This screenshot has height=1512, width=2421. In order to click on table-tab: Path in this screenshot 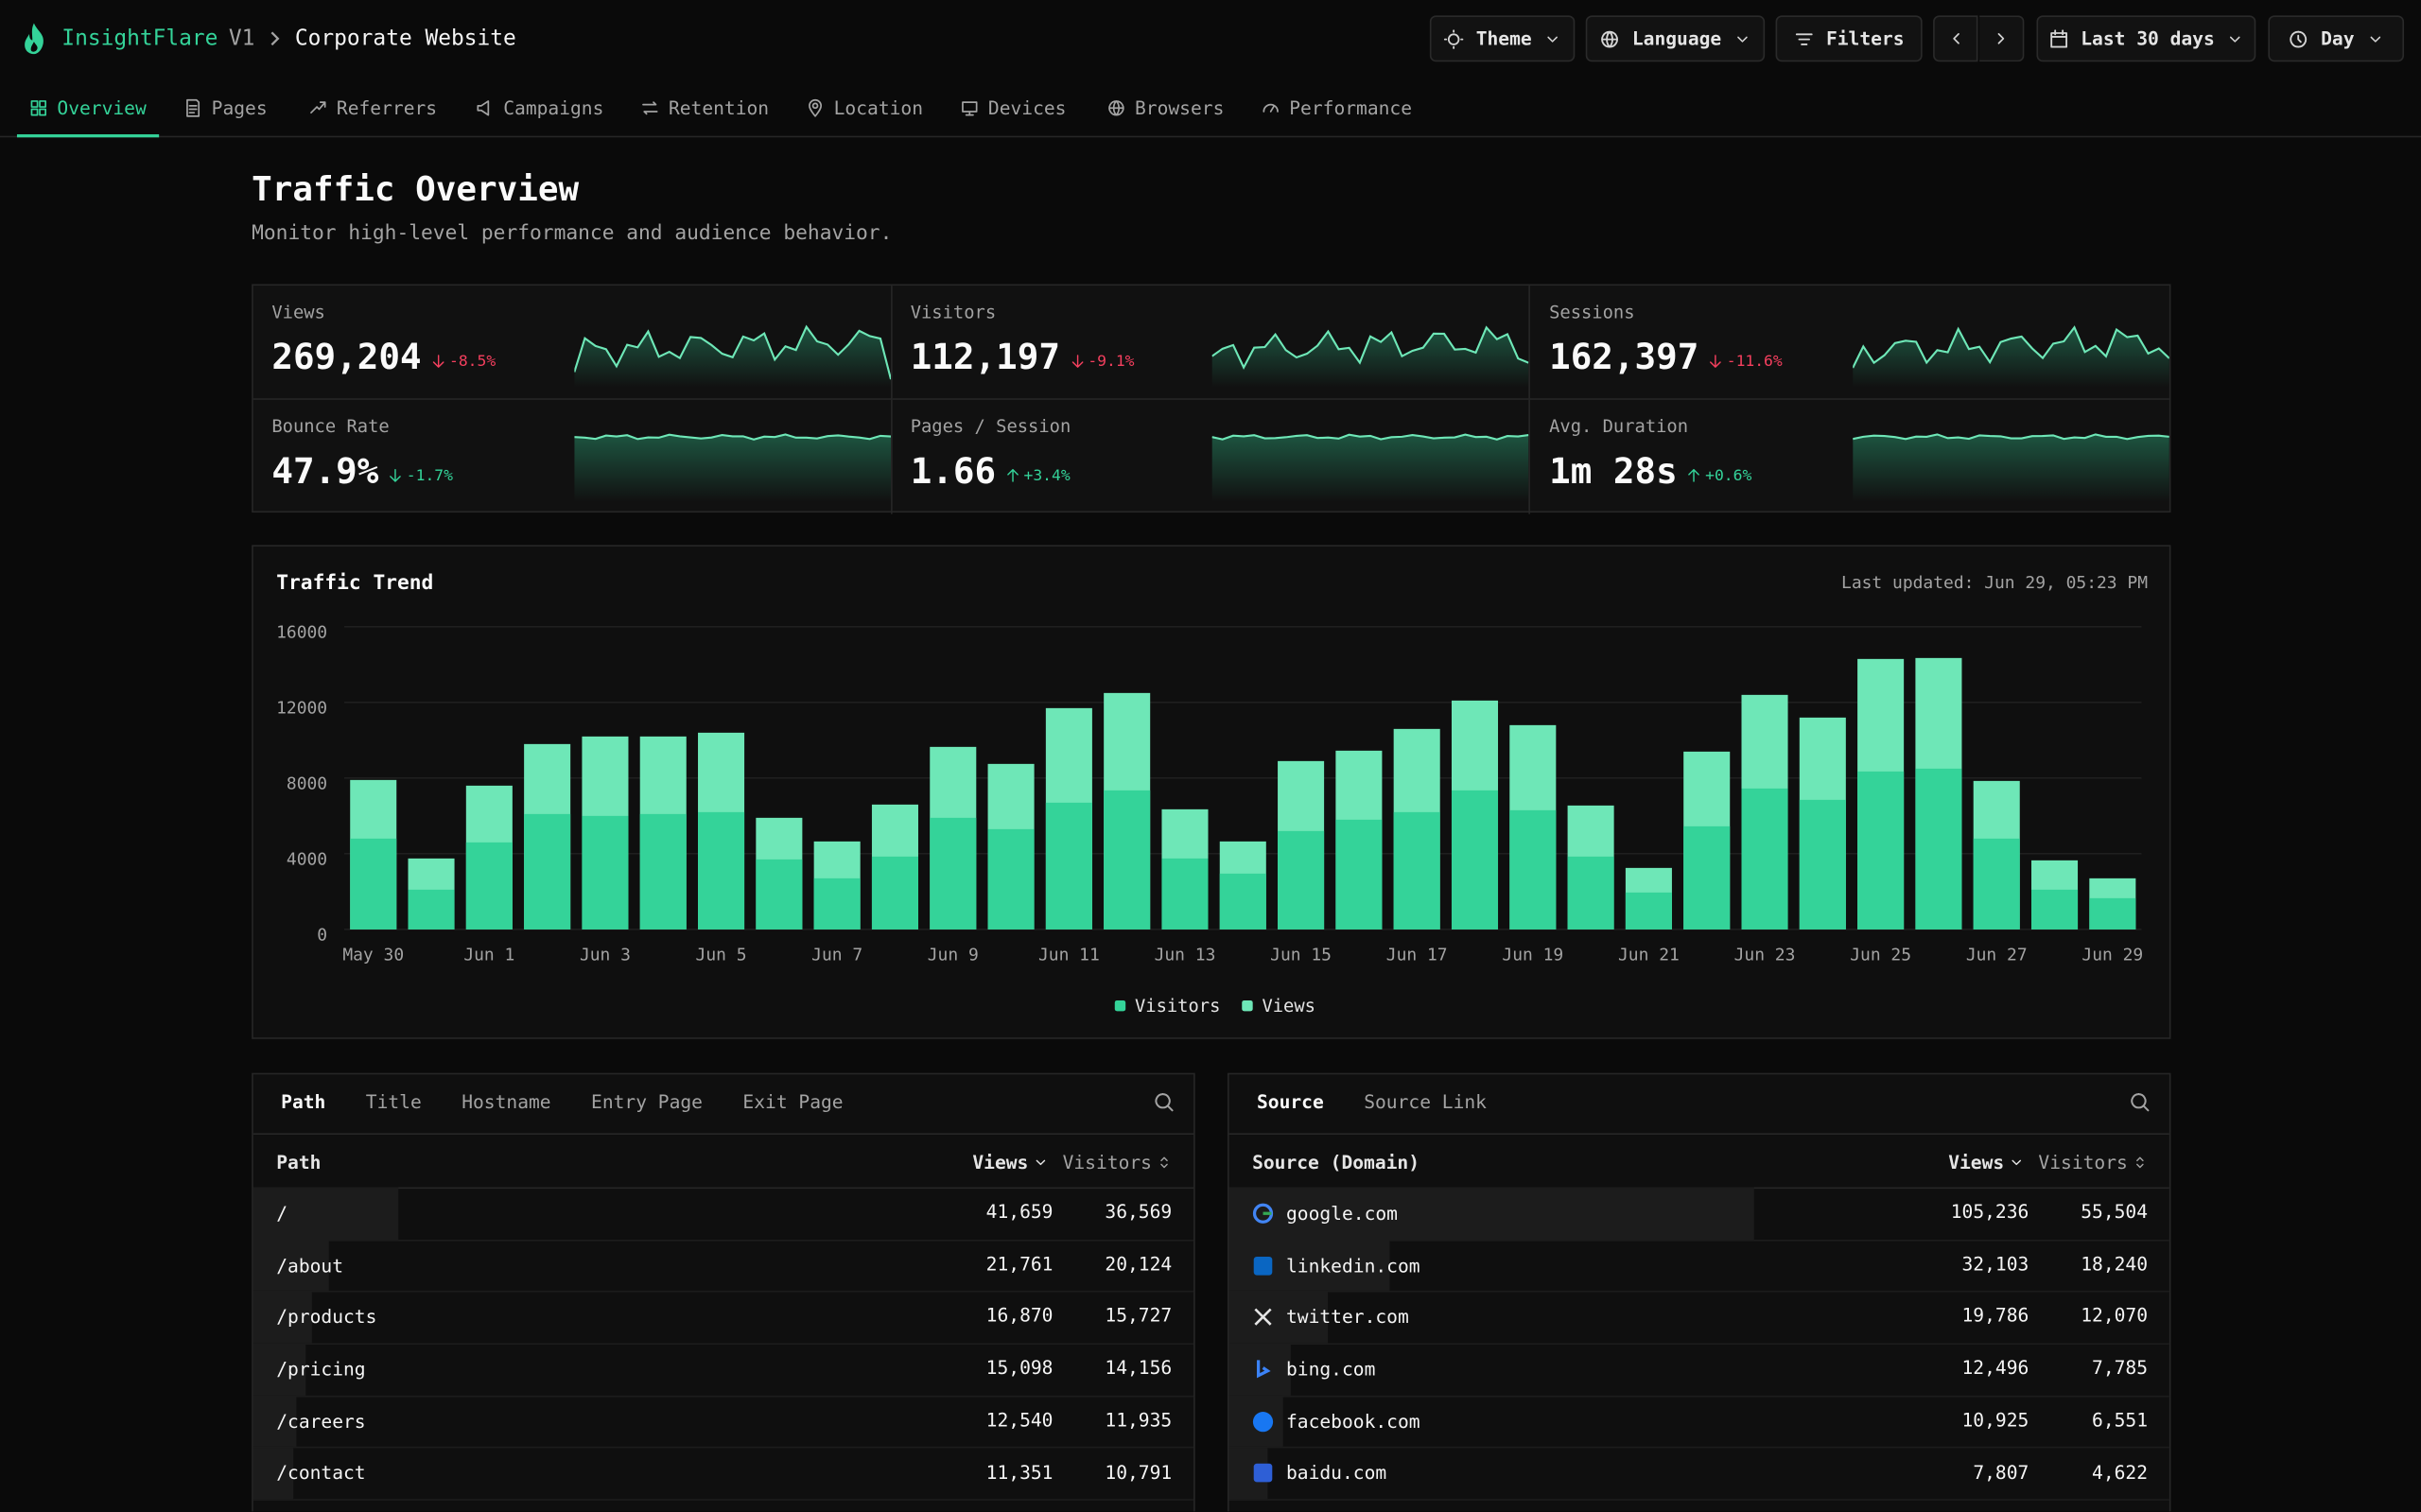, I will do `click(303, 1102)`.